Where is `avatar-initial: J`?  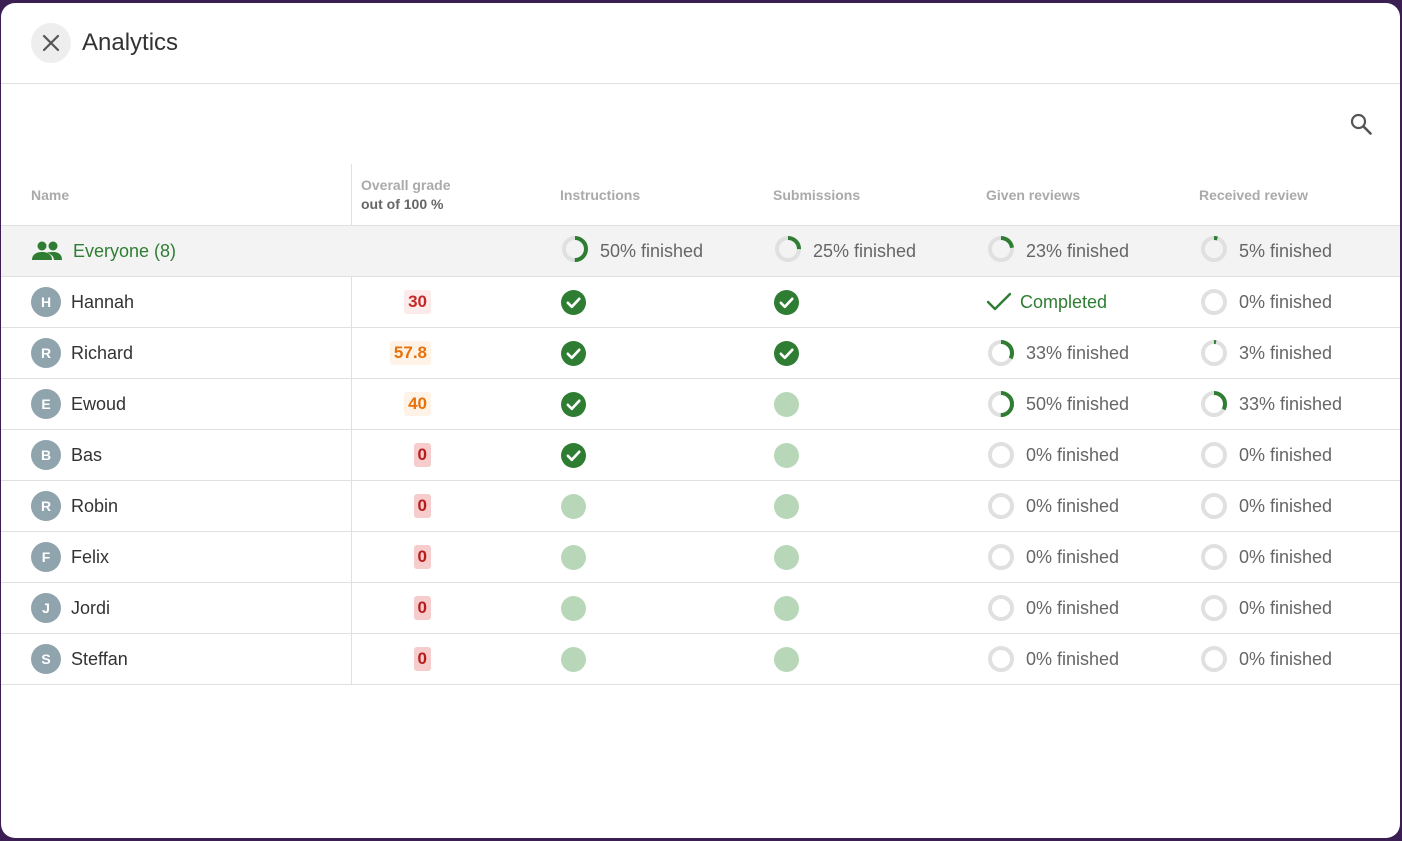
avatar-initial: J is located at coordinates (46, 608).